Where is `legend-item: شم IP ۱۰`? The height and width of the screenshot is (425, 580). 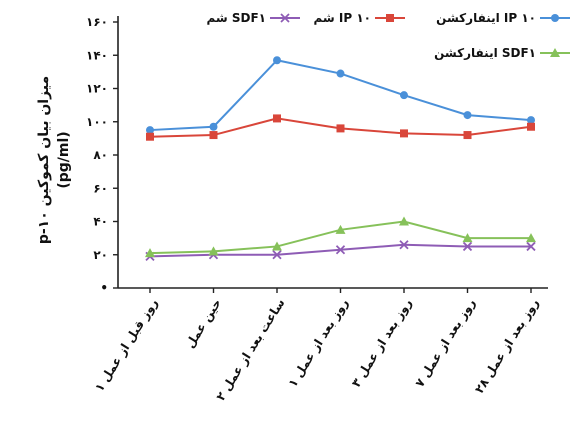 legend-item: شم IP ۱۰ is located at coordinates (359, 18).